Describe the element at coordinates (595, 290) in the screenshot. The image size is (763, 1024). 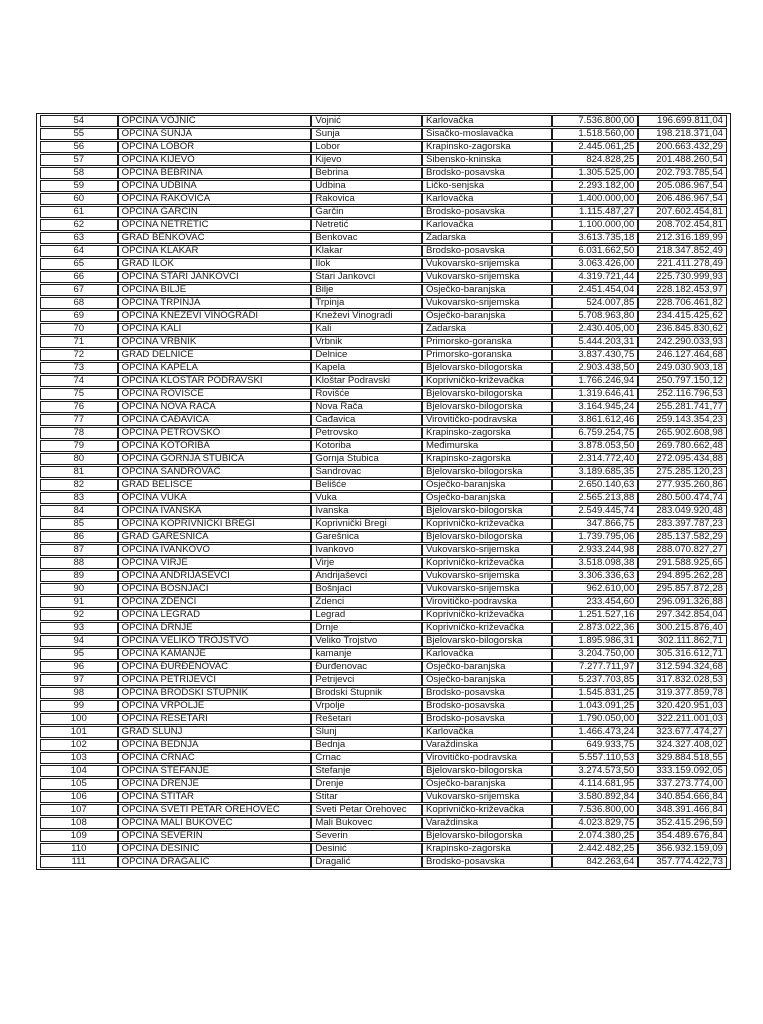
I see `cell-amount: 2.451.454,04` at that location.